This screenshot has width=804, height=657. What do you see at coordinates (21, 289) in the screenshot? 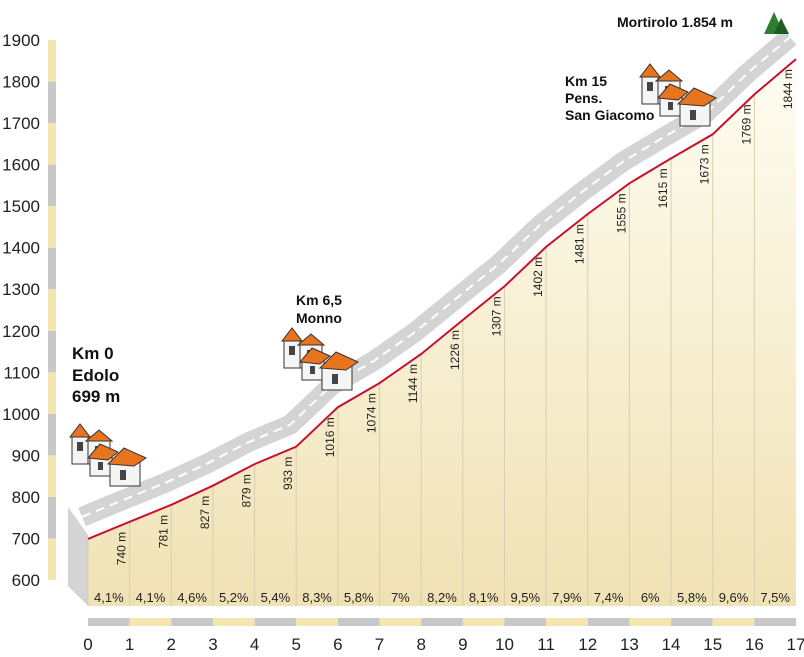
I see `y-tick-label: 1300` at bounding box center [21, 289].